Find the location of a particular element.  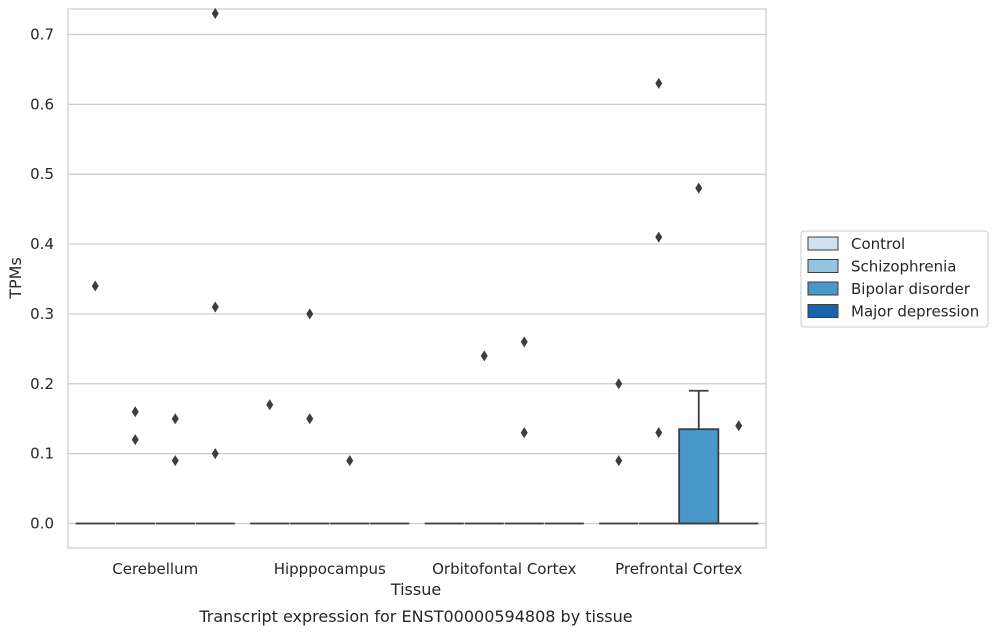

x-axis-label: Tissue is located at coordinates (415, 589).